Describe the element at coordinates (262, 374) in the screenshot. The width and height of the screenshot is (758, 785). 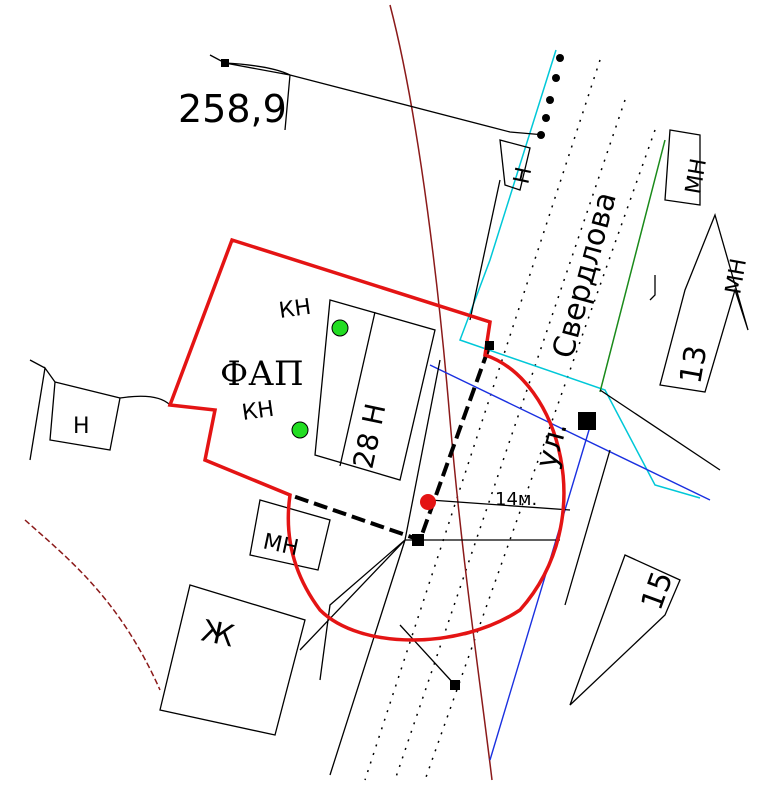
I see `fap-label: ФАП` at that location.